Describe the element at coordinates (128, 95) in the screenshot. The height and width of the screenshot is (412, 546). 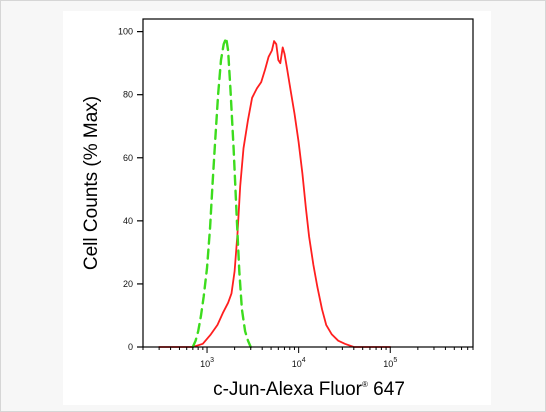
I see `y-tick-label-80: 80` at that location.